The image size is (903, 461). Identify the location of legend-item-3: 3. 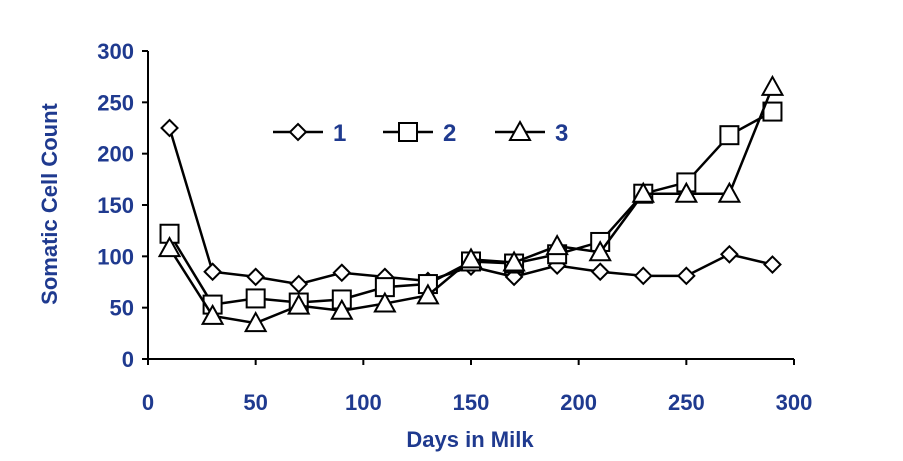
(531, 133).